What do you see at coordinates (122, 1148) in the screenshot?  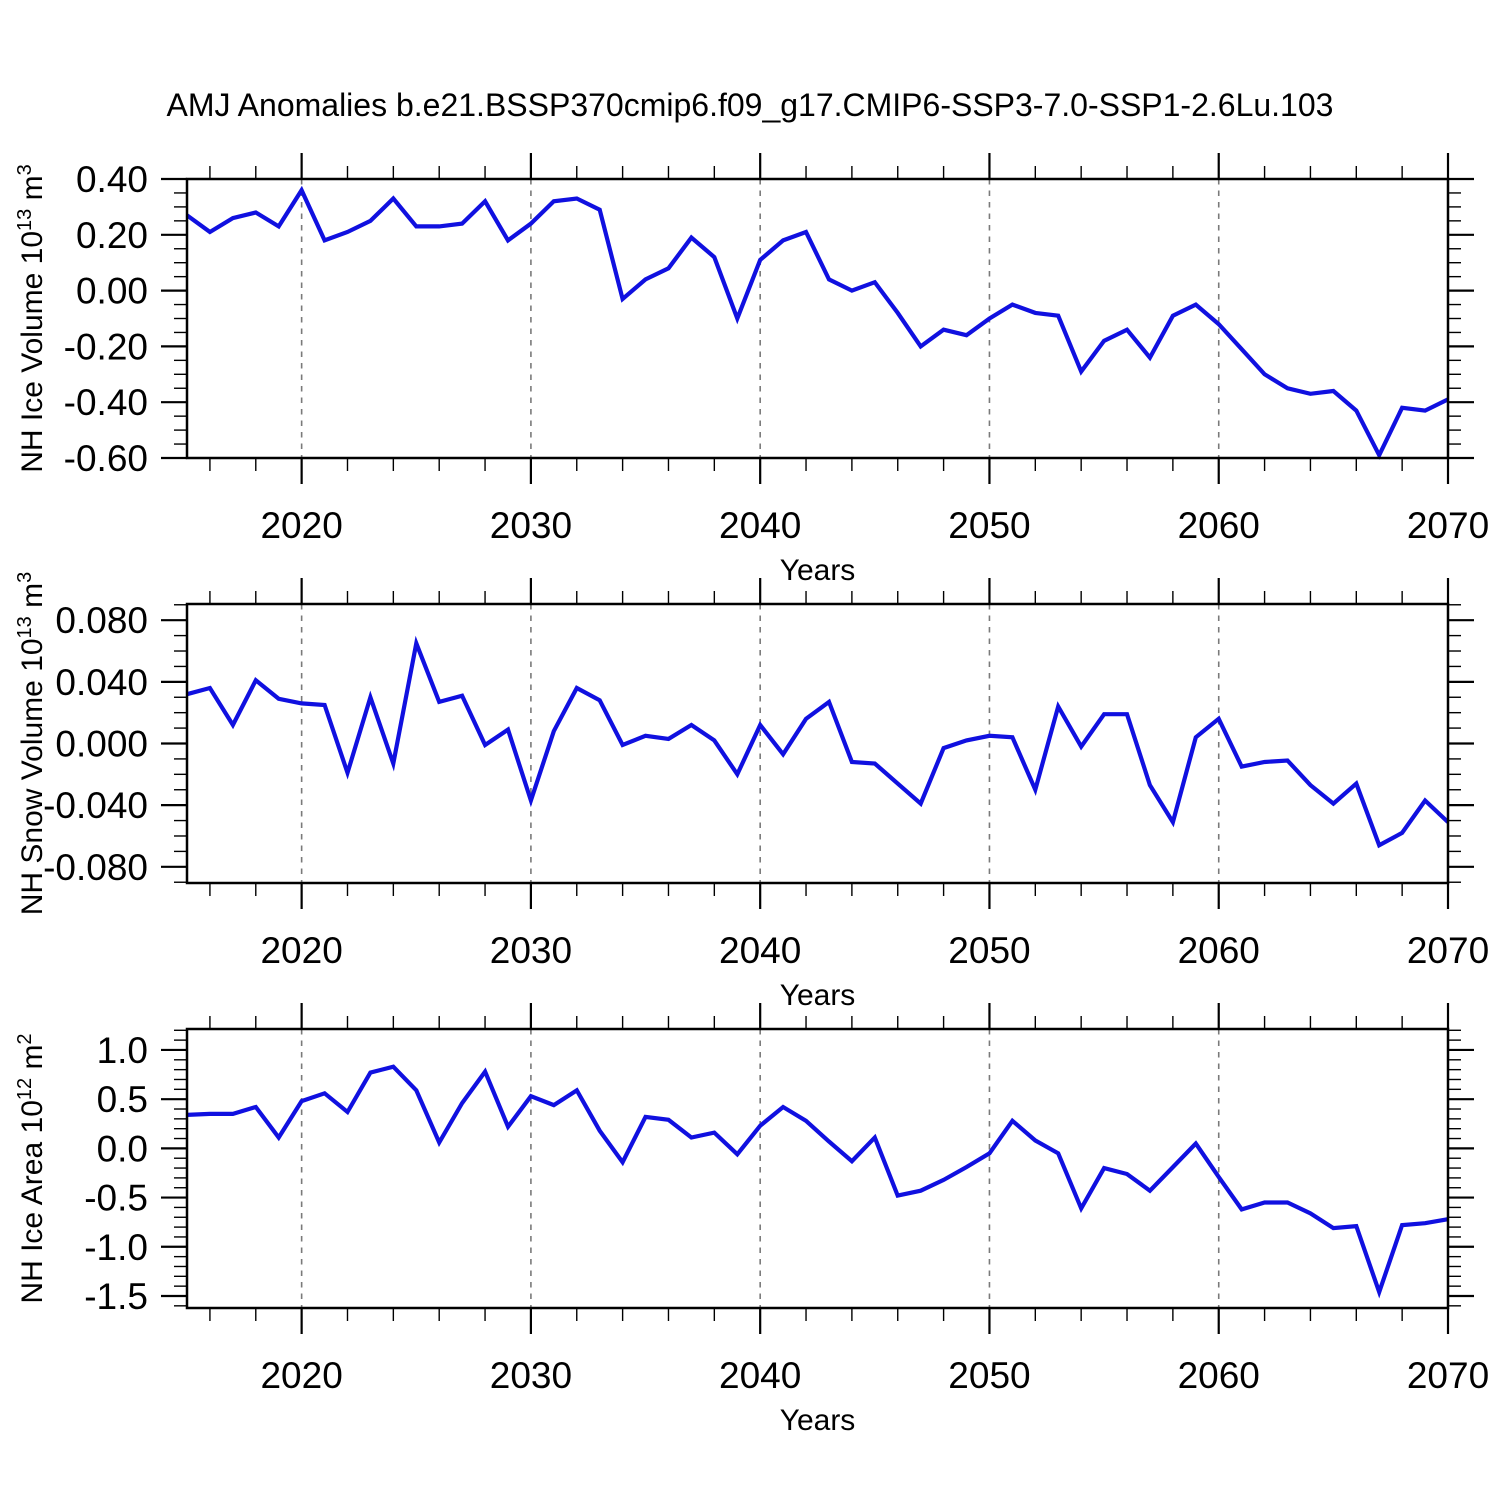 I see `y-tick-label: 0.0` at bounding box center [122, 1148].